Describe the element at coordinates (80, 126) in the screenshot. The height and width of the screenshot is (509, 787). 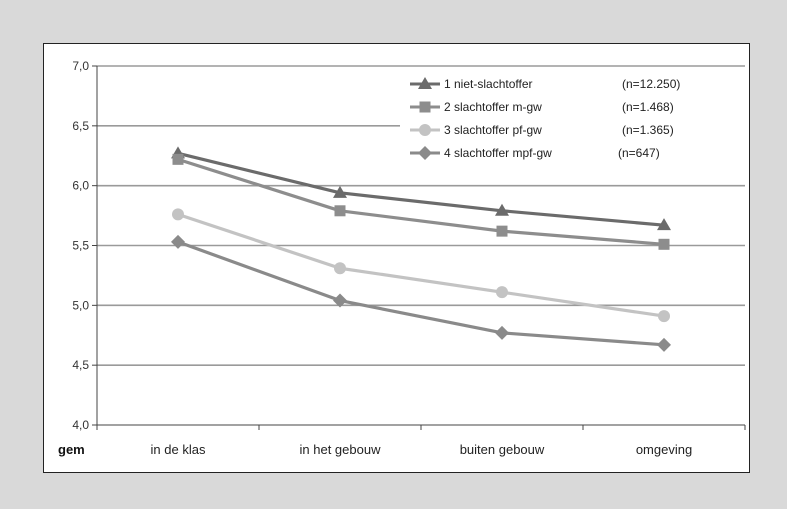
I see `y-tick-label: 6,5` at that location.